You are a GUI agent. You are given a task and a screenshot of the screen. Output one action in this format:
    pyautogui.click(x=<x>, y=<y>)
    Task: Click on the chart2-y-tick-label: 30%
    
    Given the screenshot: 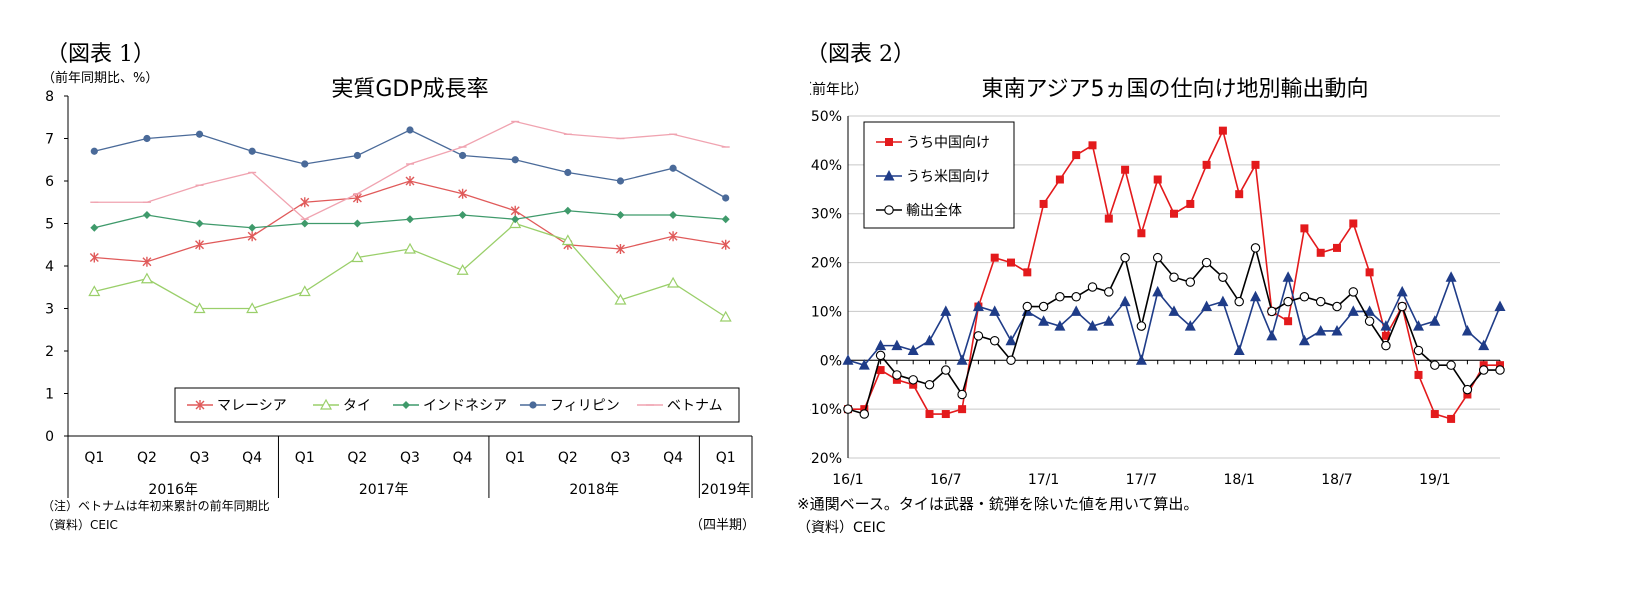 What is the action you would take?
    pyautogui.click(x=826, y=215)
    